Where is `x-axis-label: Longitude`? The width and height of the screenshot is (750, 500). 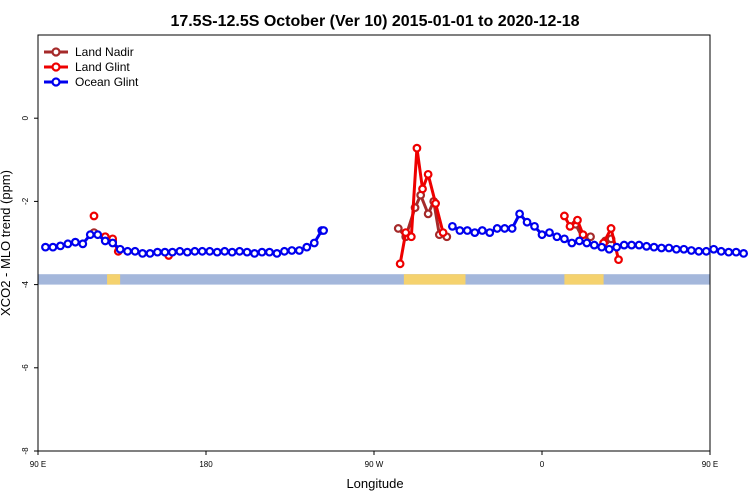 x-axis-label: Longitude is located at coordinates (374, 483).